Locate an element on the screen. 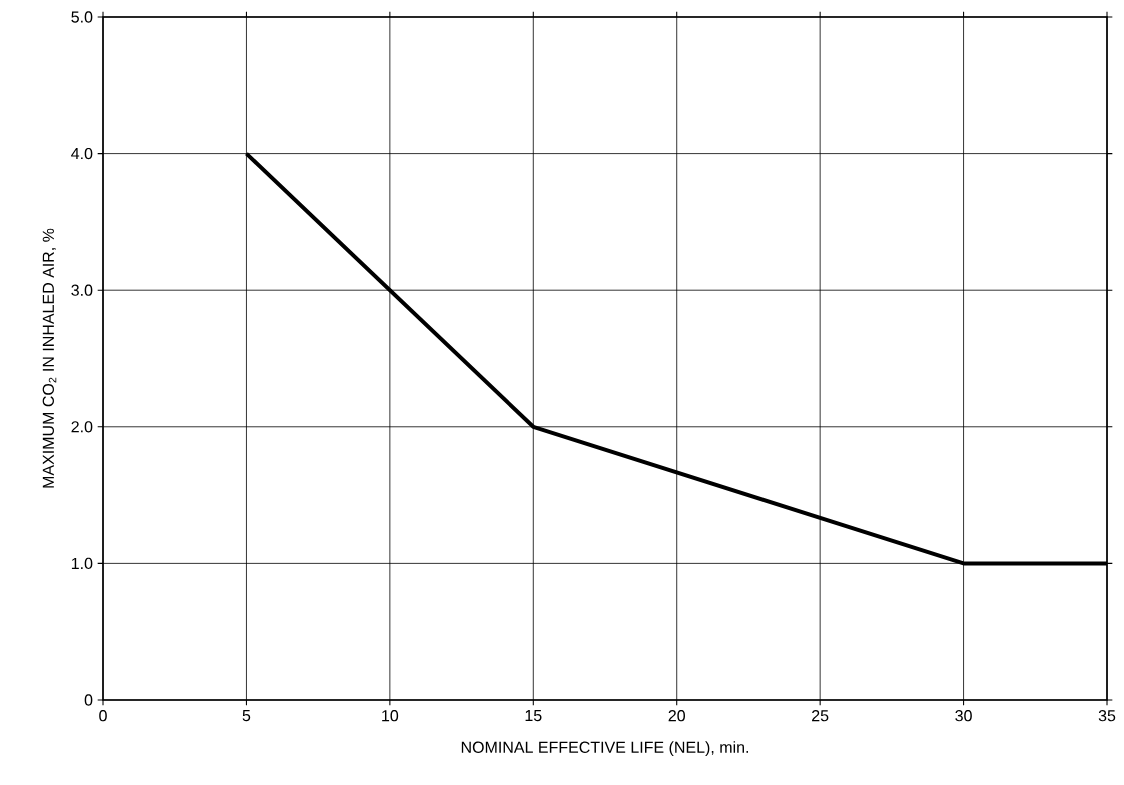  x-tick-label: 35 is located at coordinates (1107, 716).